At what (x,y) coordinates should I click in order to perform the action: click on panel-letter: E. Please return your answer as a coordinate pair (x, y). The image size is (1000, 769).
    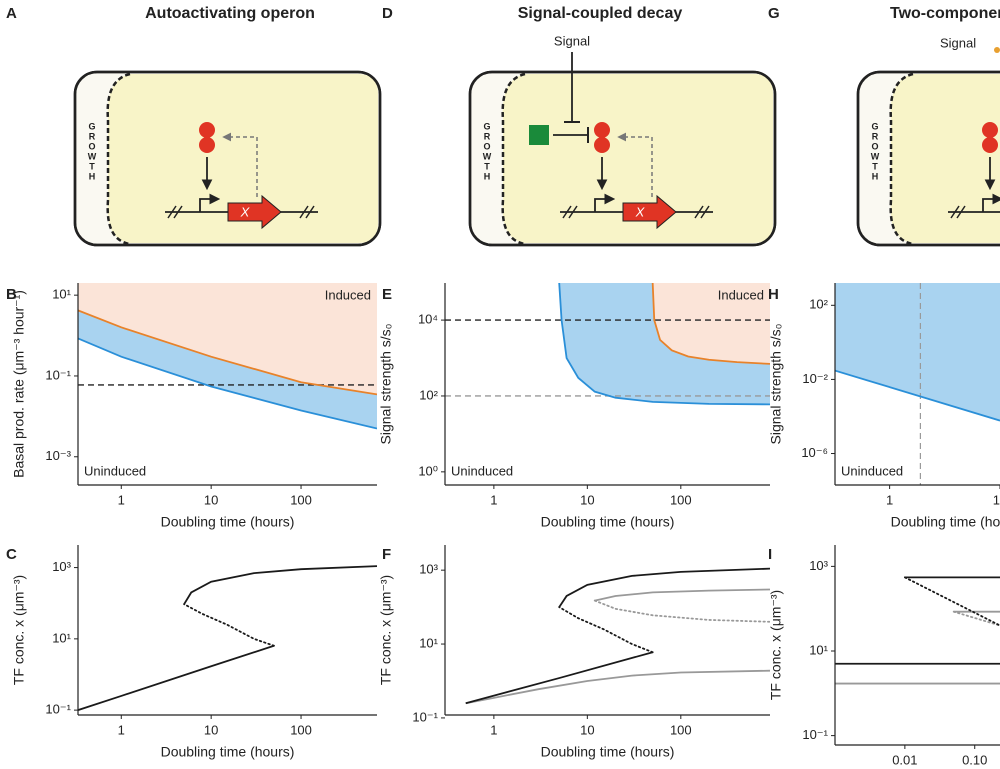
    Looking at the image, I should click on (387, 294).